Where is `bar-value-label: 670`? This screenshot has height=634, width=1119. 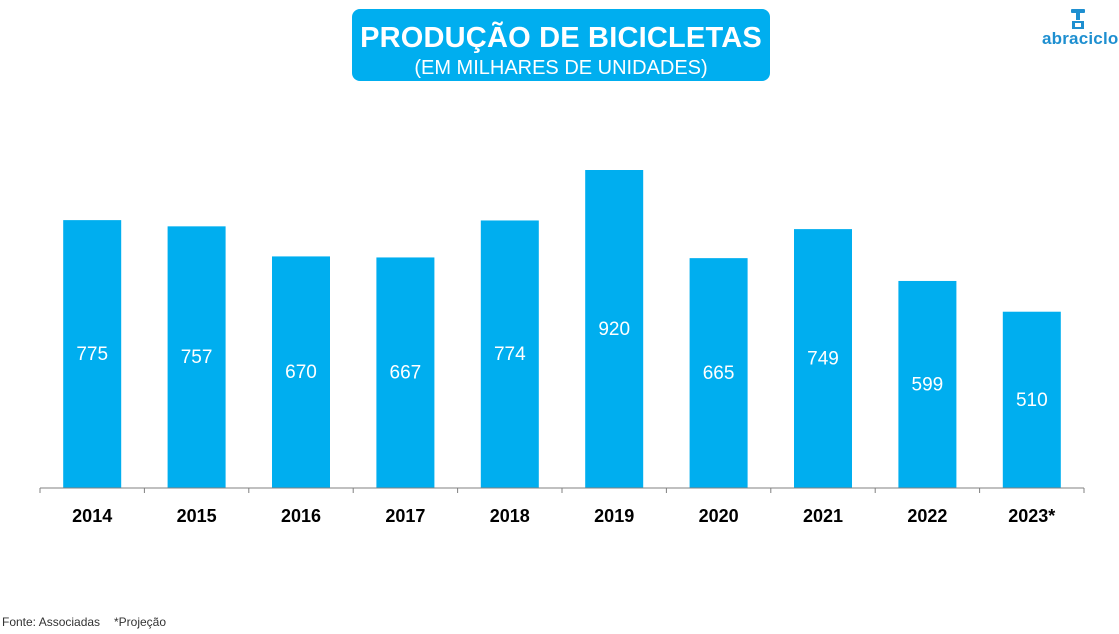
bar-value-label: 670 is located at coordinates (301, 372).